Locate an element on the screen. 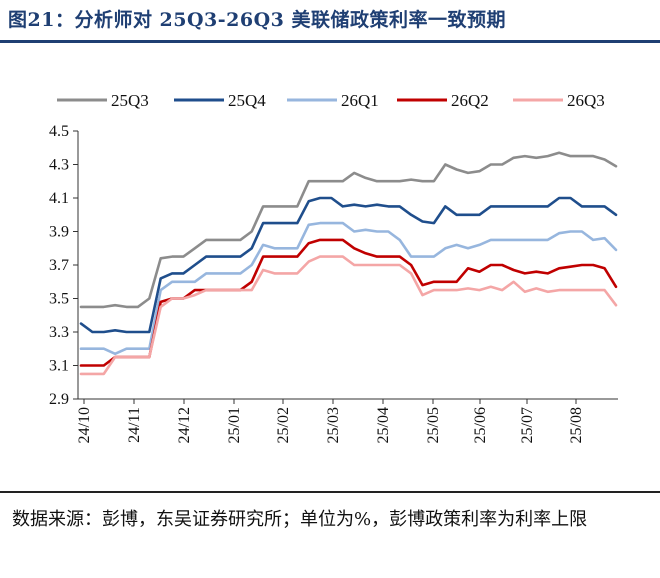 The width and height of the screenshot is (660, 578). x-tick-label: 25/07 is located at coordinates (527, 425).